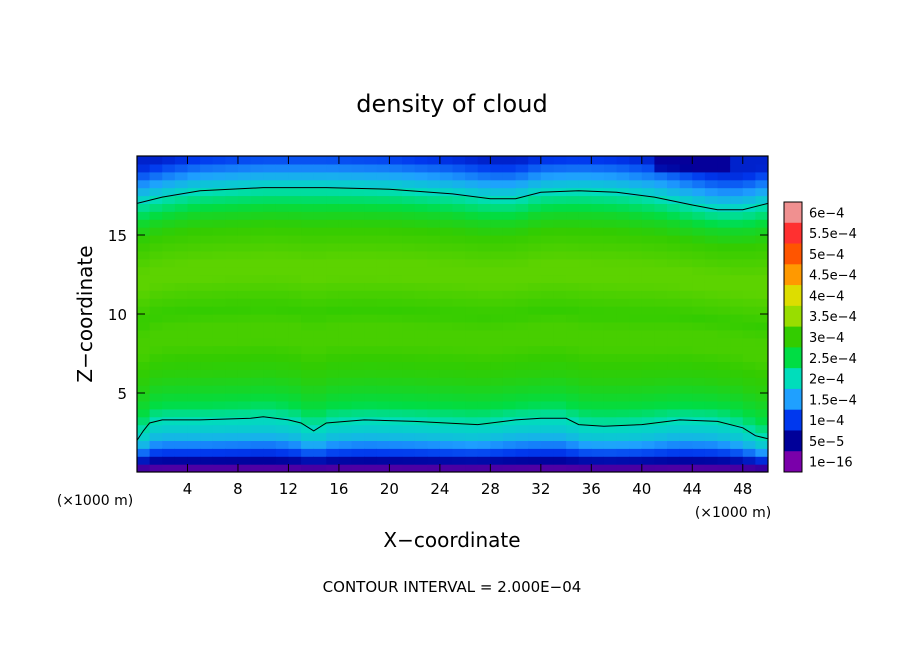 The image size is (904, 654). I want to click on y-tick-label: 15, so click(117, 236).